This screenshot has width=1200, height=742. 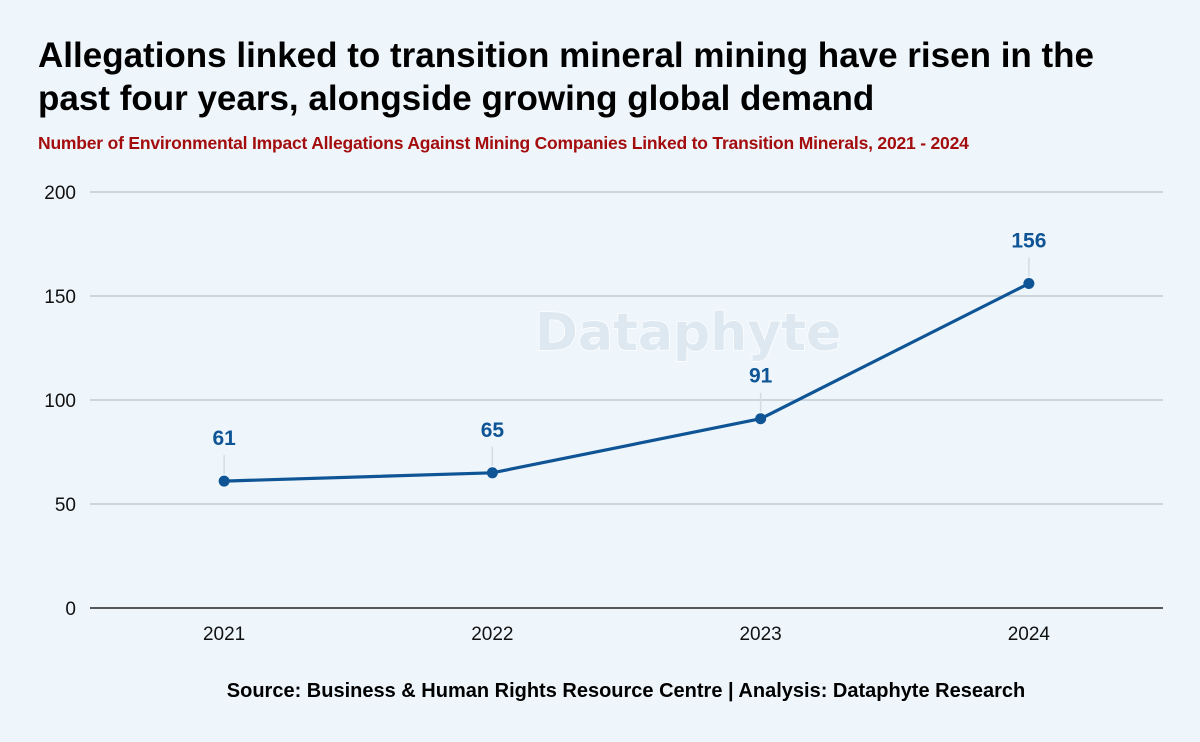 I want to click on y-tick-label: 100, so click(x=60, y=401).